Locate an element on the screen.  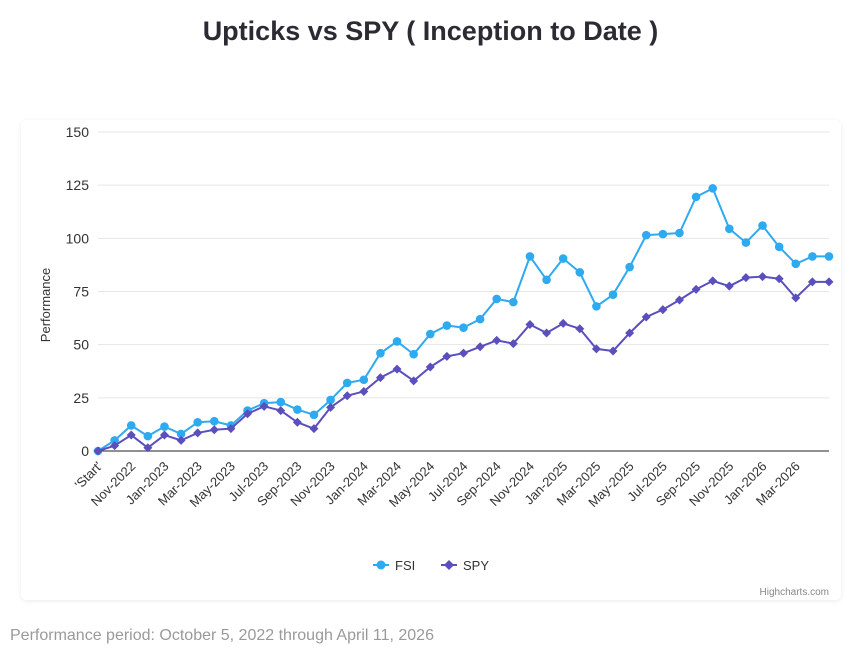
legend-item-fsi: FSI is located at coordinates (394, 565).